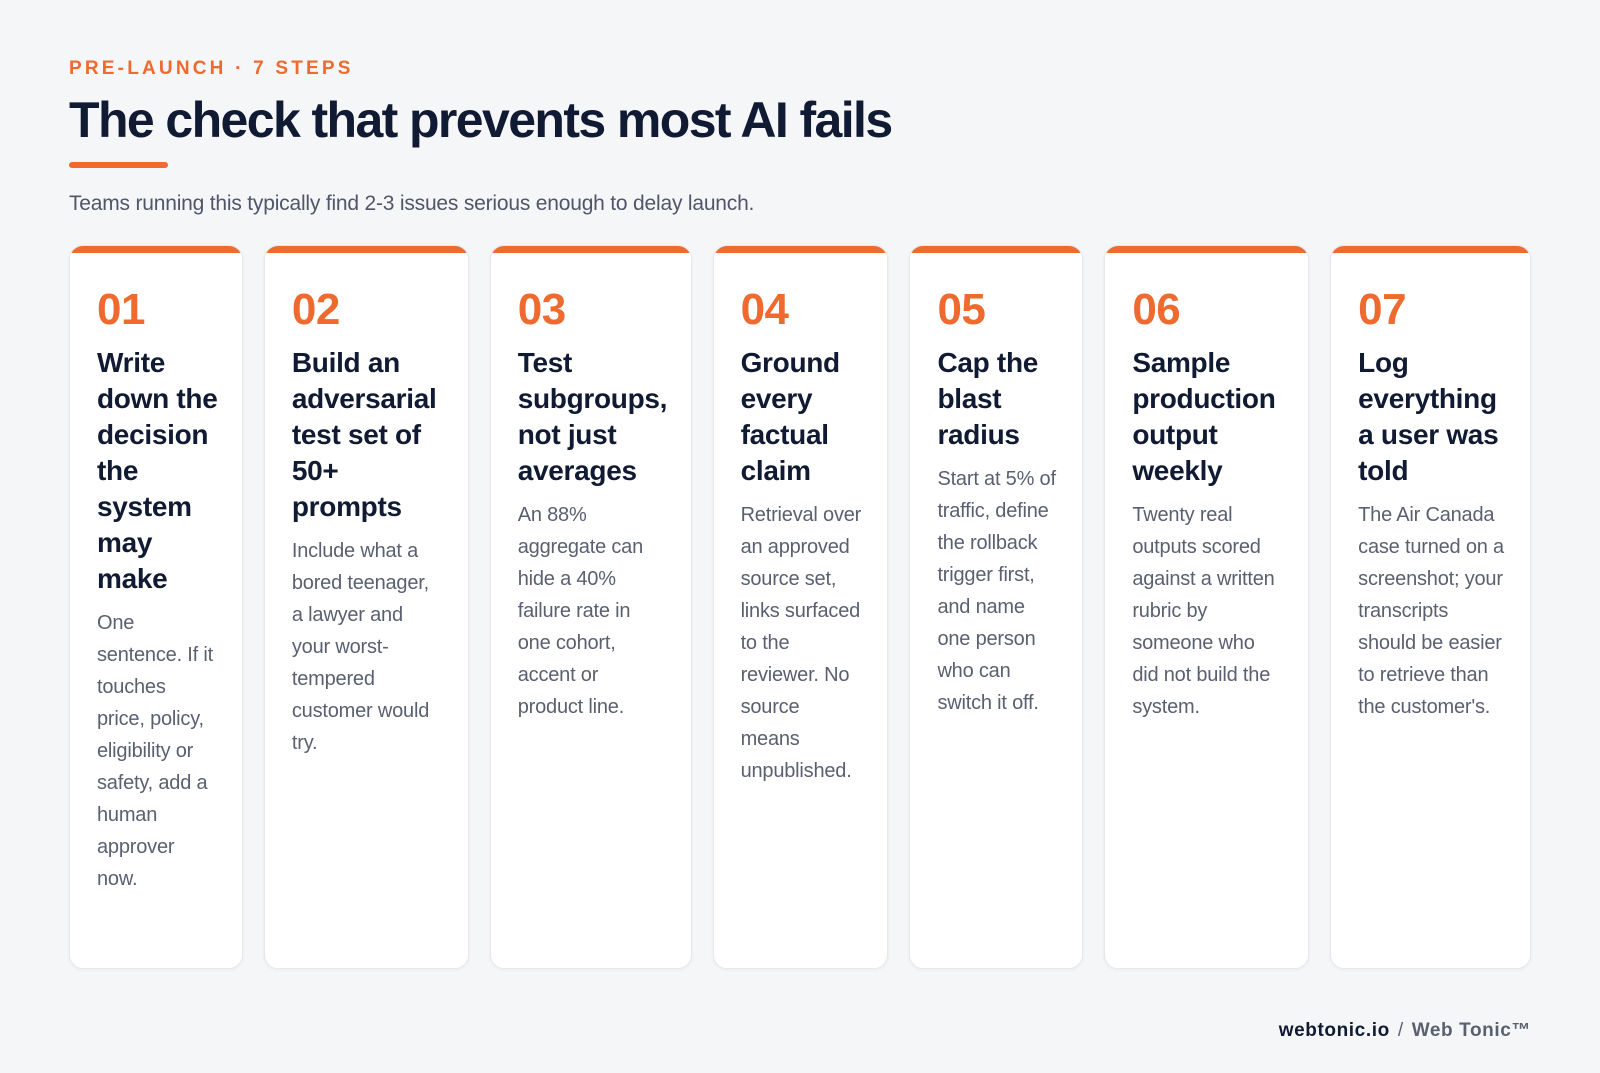 The height and width of the screenshot is (1073, 1600). Describe the element at coordinates (1428, 416) in the screenshot. I see `step-title: Log everything a user was told` at that location.